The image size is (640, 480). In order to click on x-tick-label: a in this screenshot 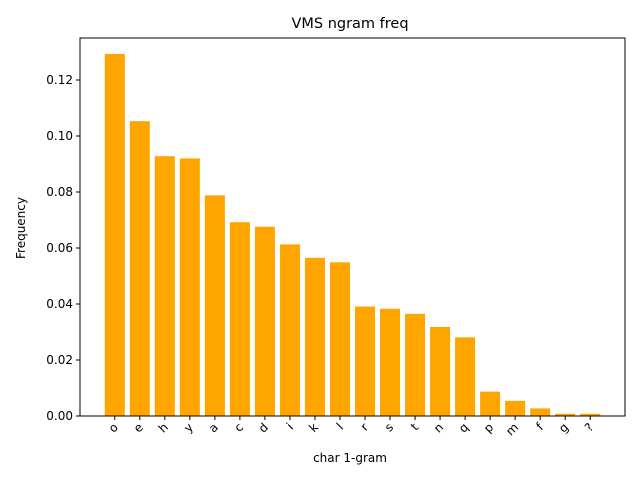, I will do `click(213, 427)`.